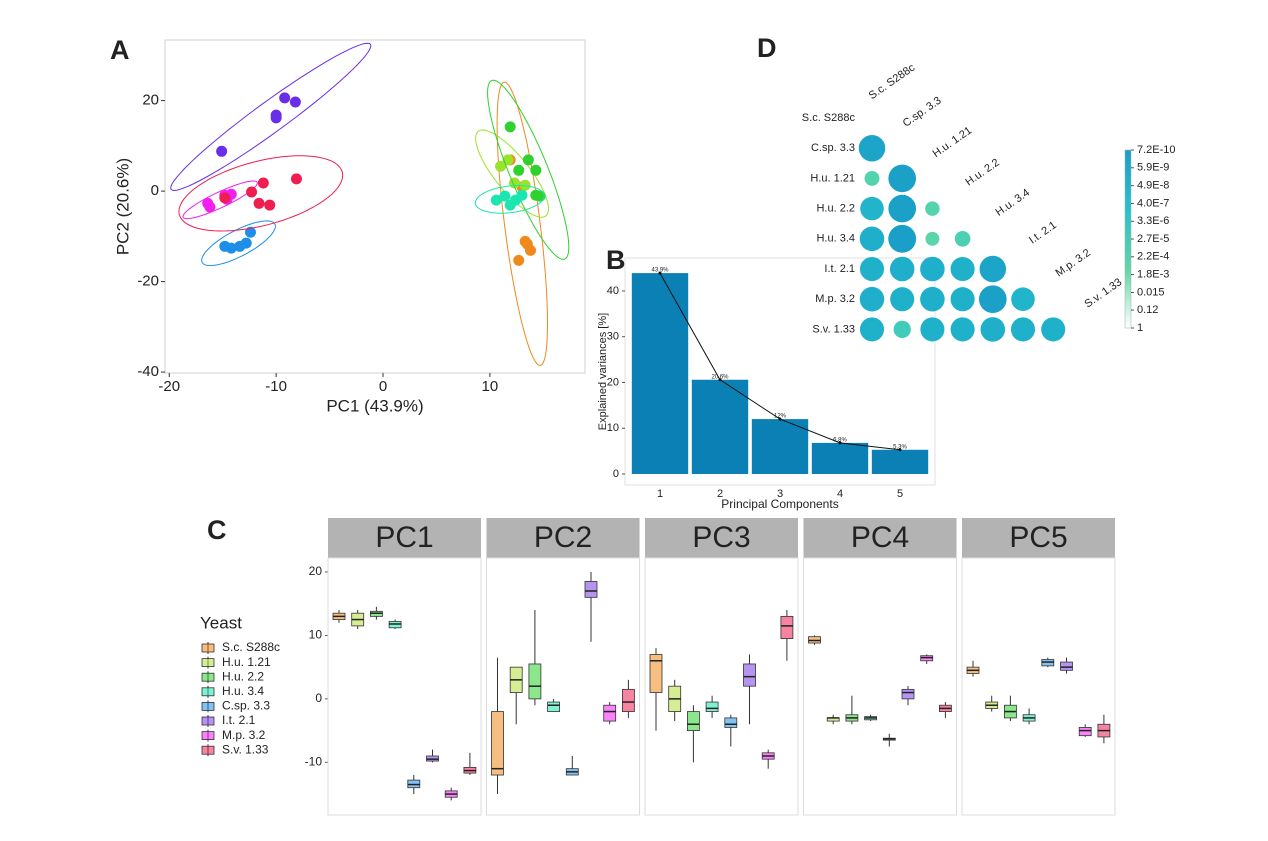 Image resolution: width=1268 pixels, height=841 pixels. What do you see at coordinates (840, 440) in the screenshot?
I see `value-label: 6.8%` at bounding box center [840, 440].